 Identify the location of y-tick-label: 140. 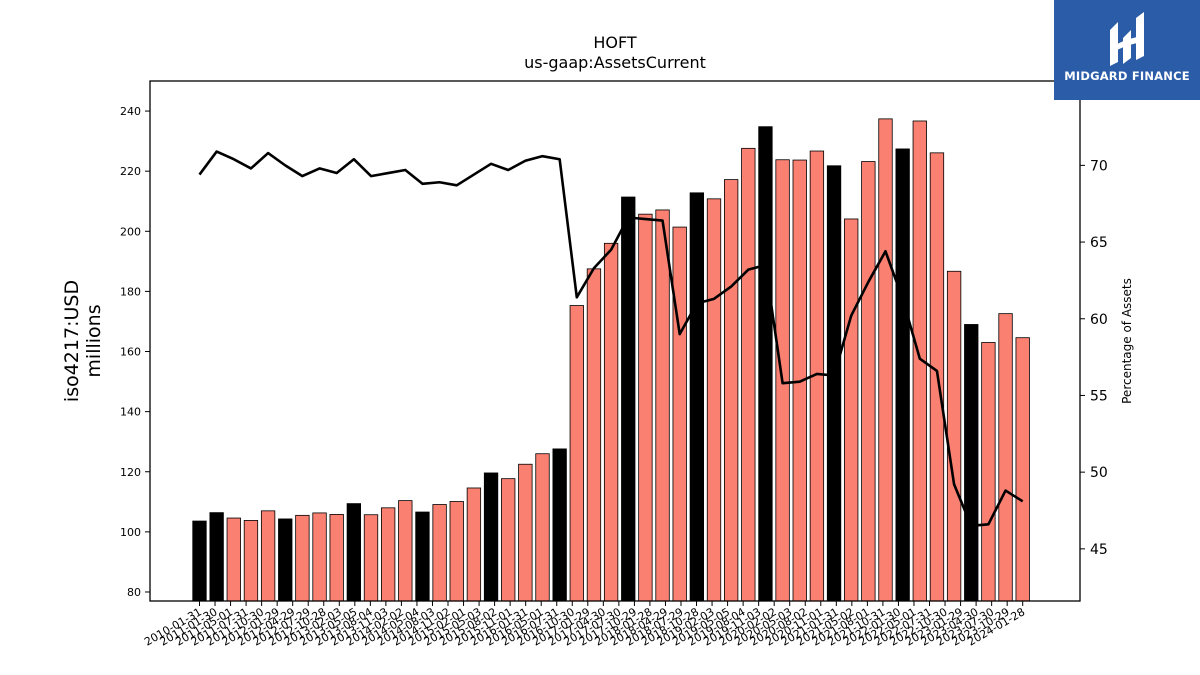
(130, 412).